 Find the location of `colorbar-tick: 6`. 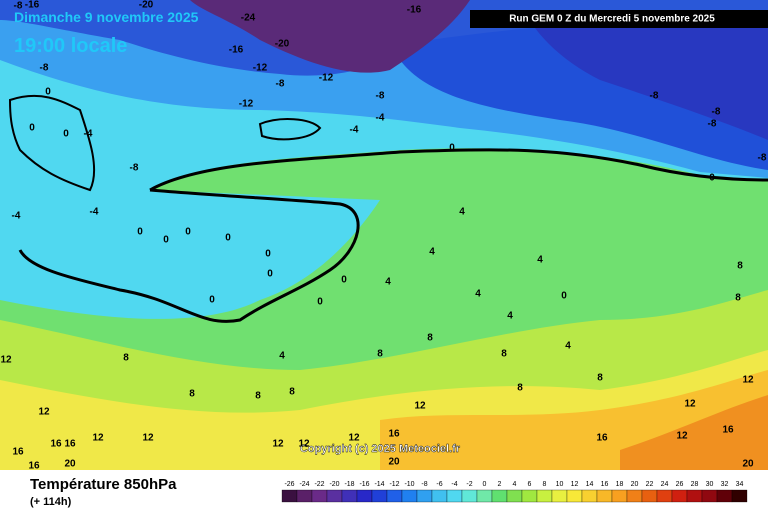

colorbar-tick: 6 is located at coordinates (530, 484).